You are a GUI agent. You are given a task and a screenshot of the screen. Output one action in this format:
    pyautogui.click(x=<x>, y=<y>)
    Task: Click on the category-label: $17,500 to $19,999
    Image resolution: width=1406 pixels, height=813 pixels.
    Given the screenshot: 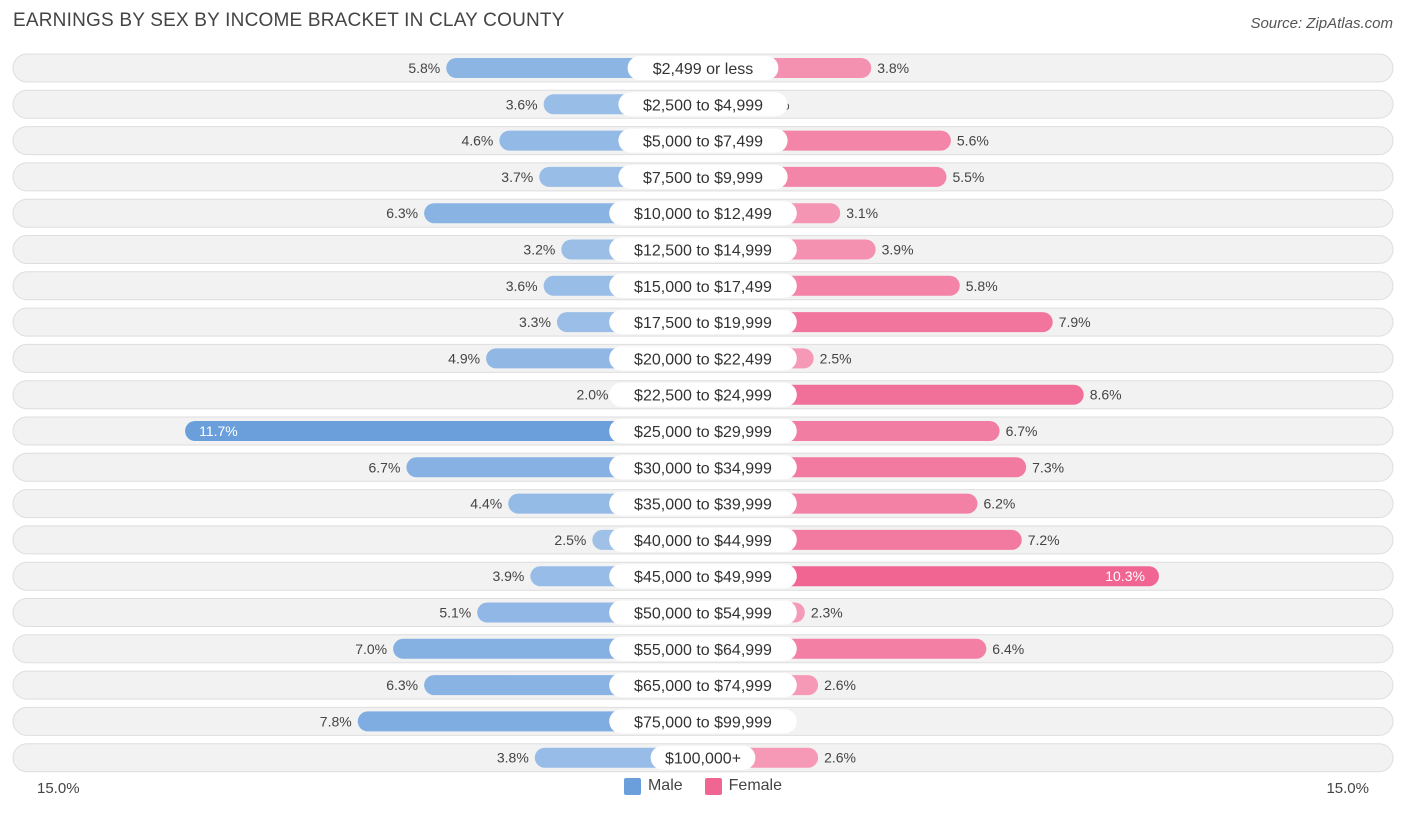 What is the action you would take?
    pyautogui.click(x=703, y=323)
    